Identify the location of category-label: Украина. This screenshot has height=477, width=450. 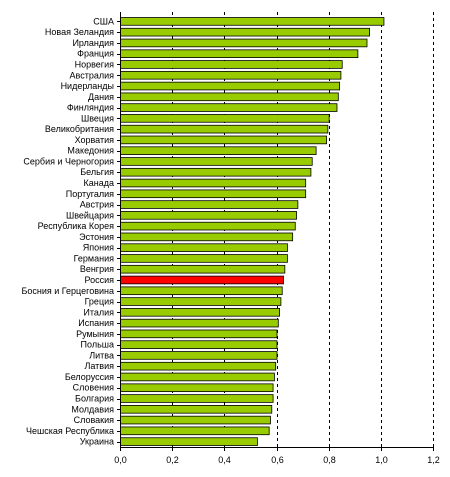
(97, 442).